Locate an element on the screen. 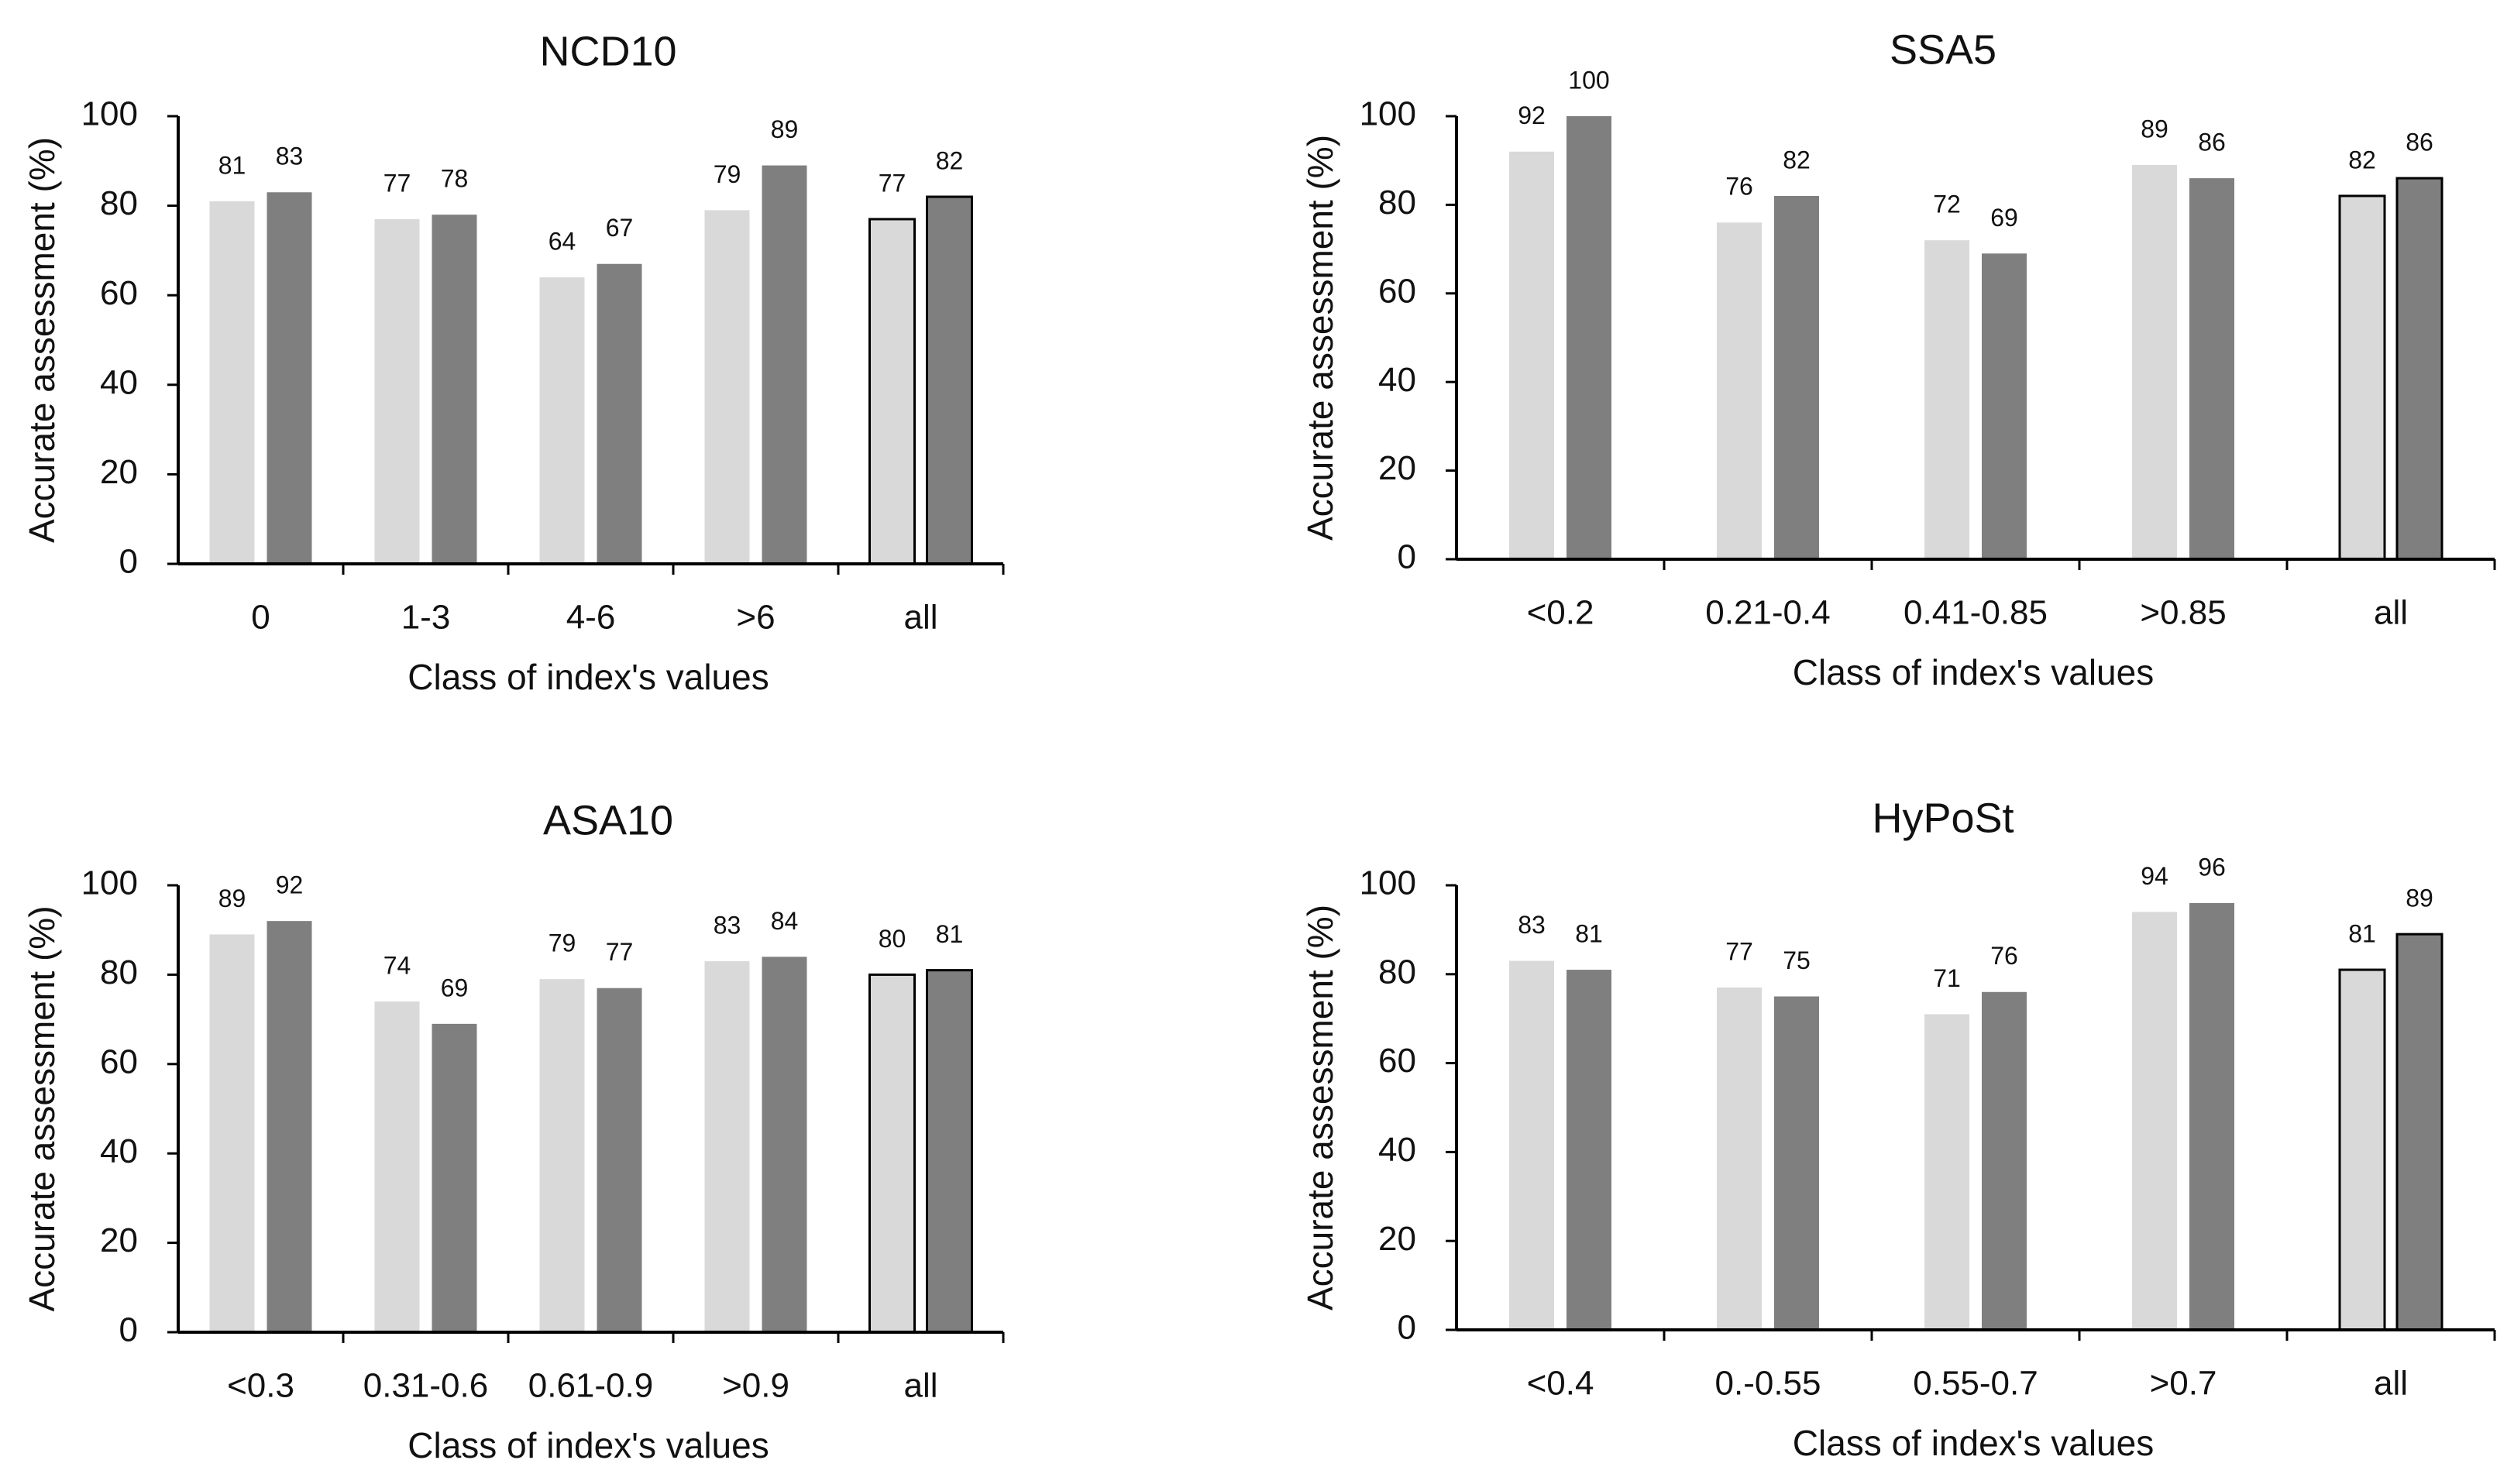  x-tick-label: 0.31-0.6 is located at coordinates (425, 1386).